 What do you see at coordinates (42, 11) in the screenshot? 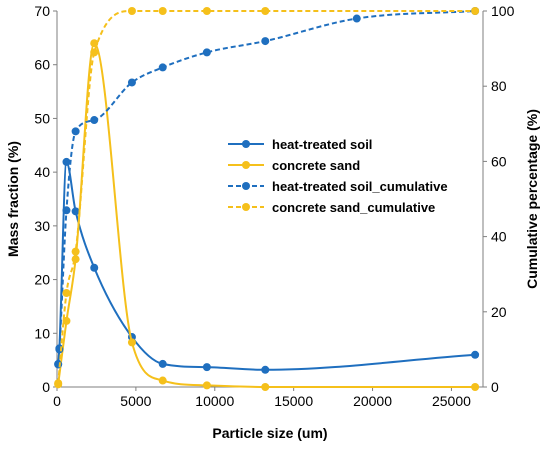
I see `y-left-tick-label: 70` at bounding box center [42, 11].